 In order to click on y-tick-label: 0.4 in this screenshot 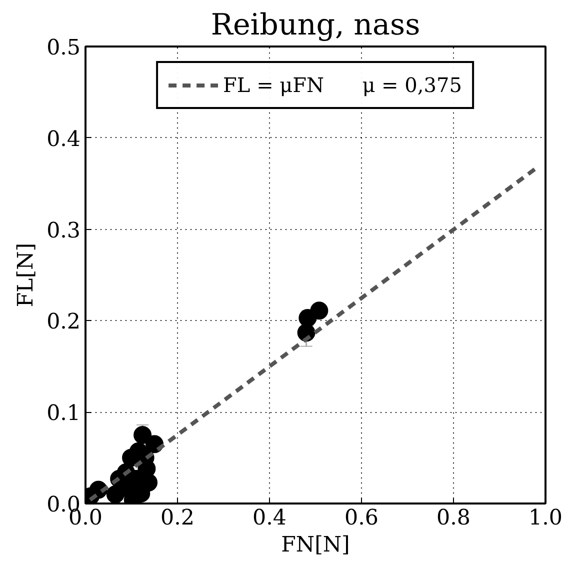, I will do `click(63, 139)`.